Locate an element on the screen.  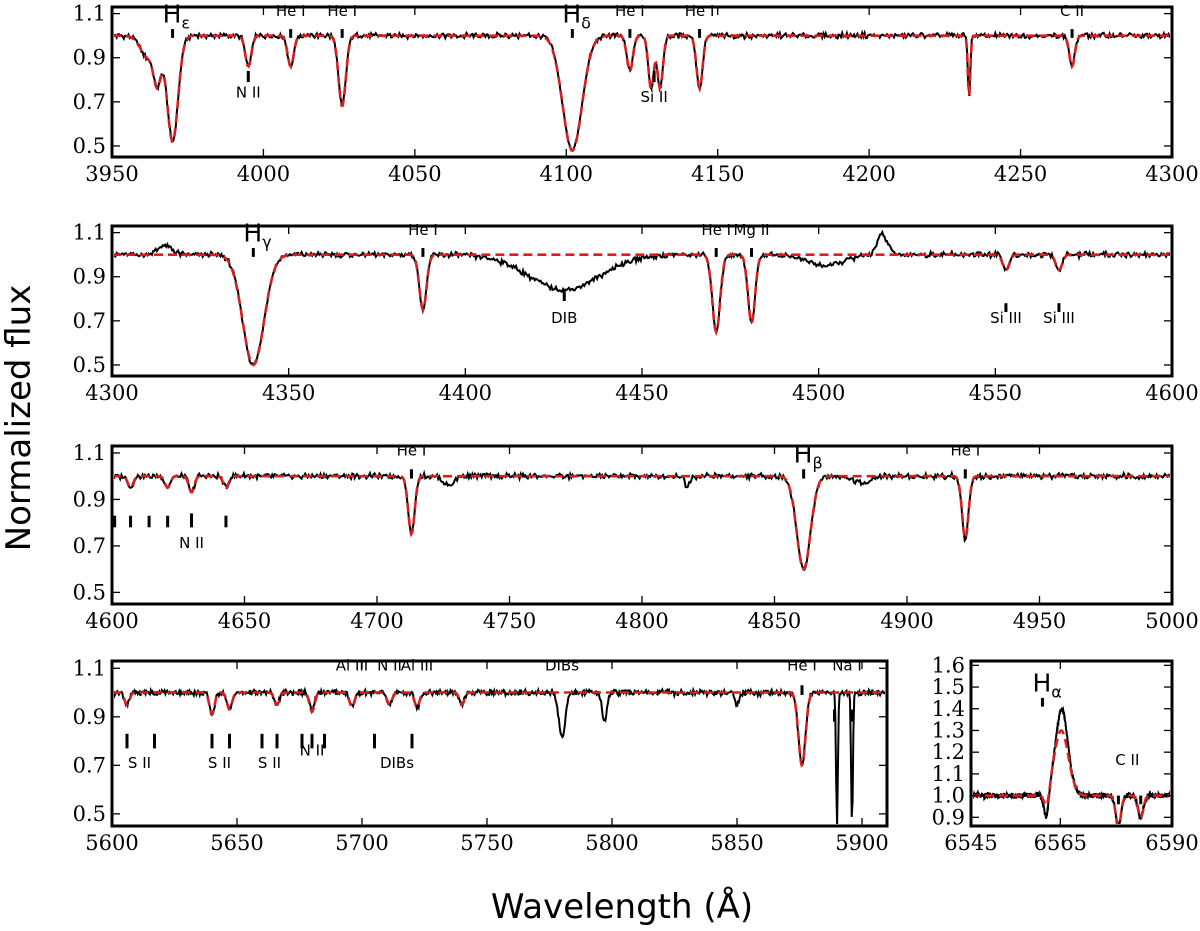
panel-5-frame is located at coordinates (1071, 743).